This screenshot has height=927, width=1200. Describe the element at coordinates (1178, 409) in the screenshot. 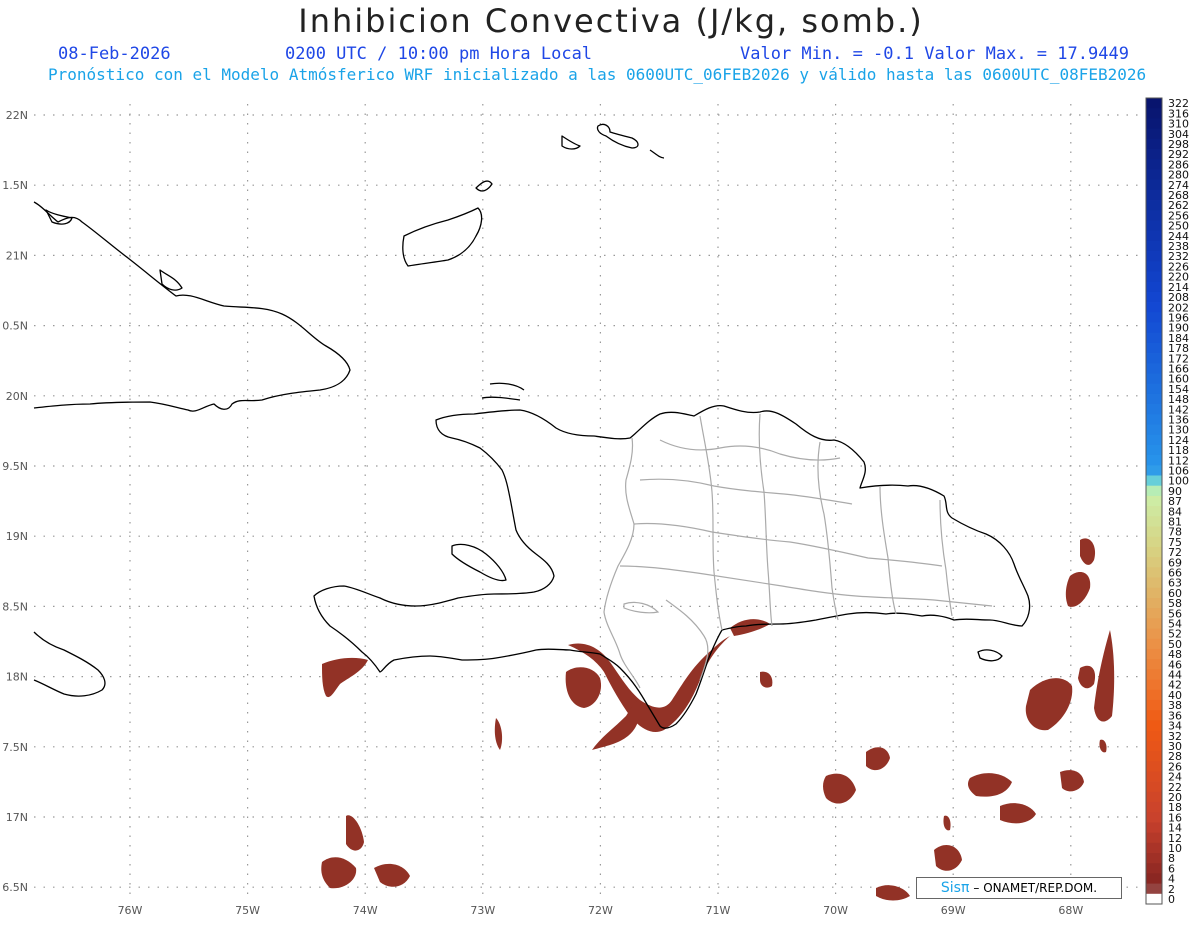

I see `colorbar-label: 142` at that location.